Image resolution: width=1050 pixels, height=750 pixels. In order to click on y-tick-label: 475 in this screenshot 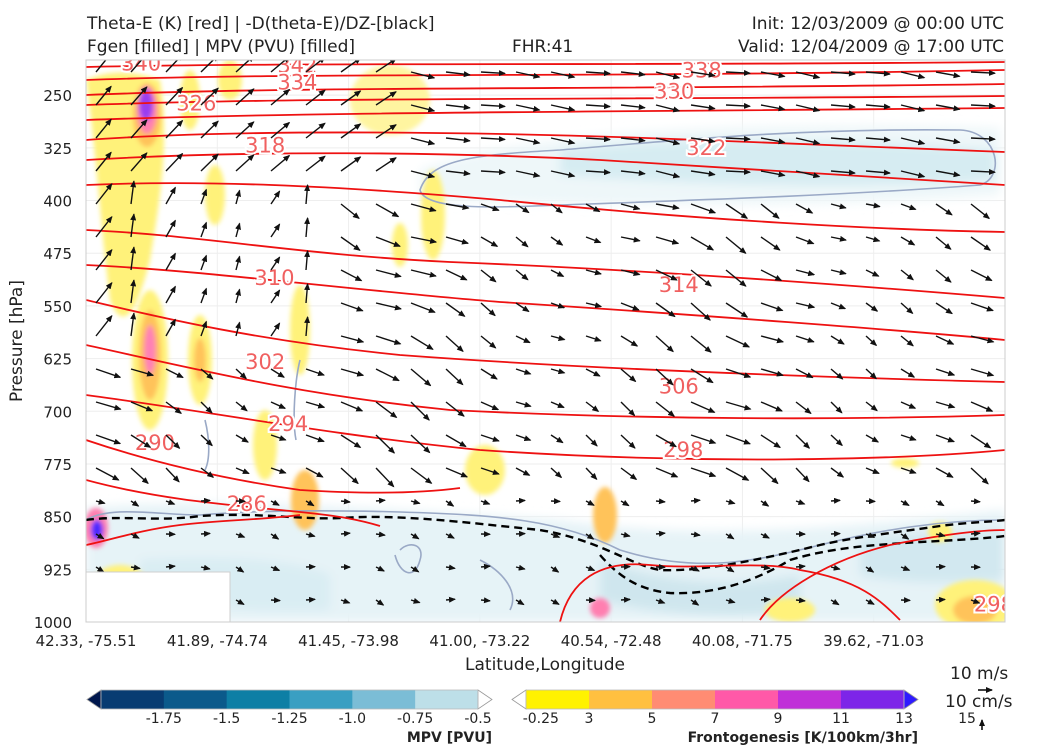, I will do `click(57, 254)`.